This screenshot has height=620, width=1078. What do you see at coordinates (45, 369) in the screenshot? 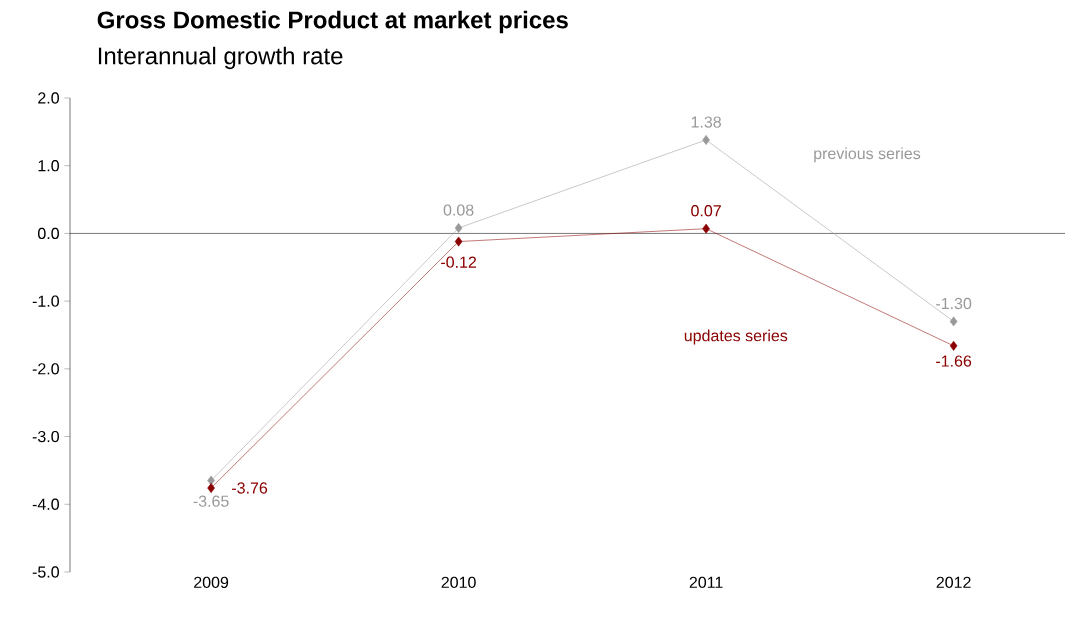
I see `y-tick-label: -2.0` at bounding box center [45, 369].